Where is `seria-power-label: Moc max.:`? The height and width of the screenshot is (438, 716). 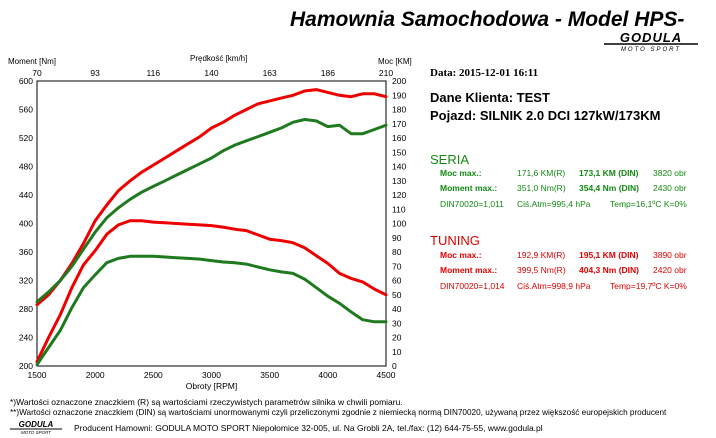
seria-power-label: Moc max.: is located at coordinates (461, 173).